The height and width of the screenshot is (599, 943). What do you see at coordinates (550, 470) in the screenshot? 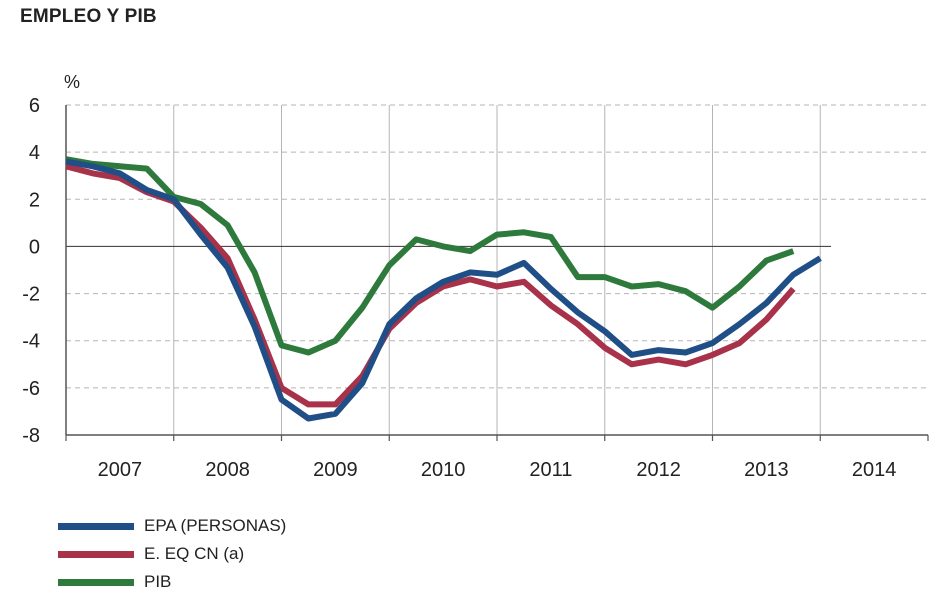
I see `x-tick-label: 2011` at bounding box center [550, 470].